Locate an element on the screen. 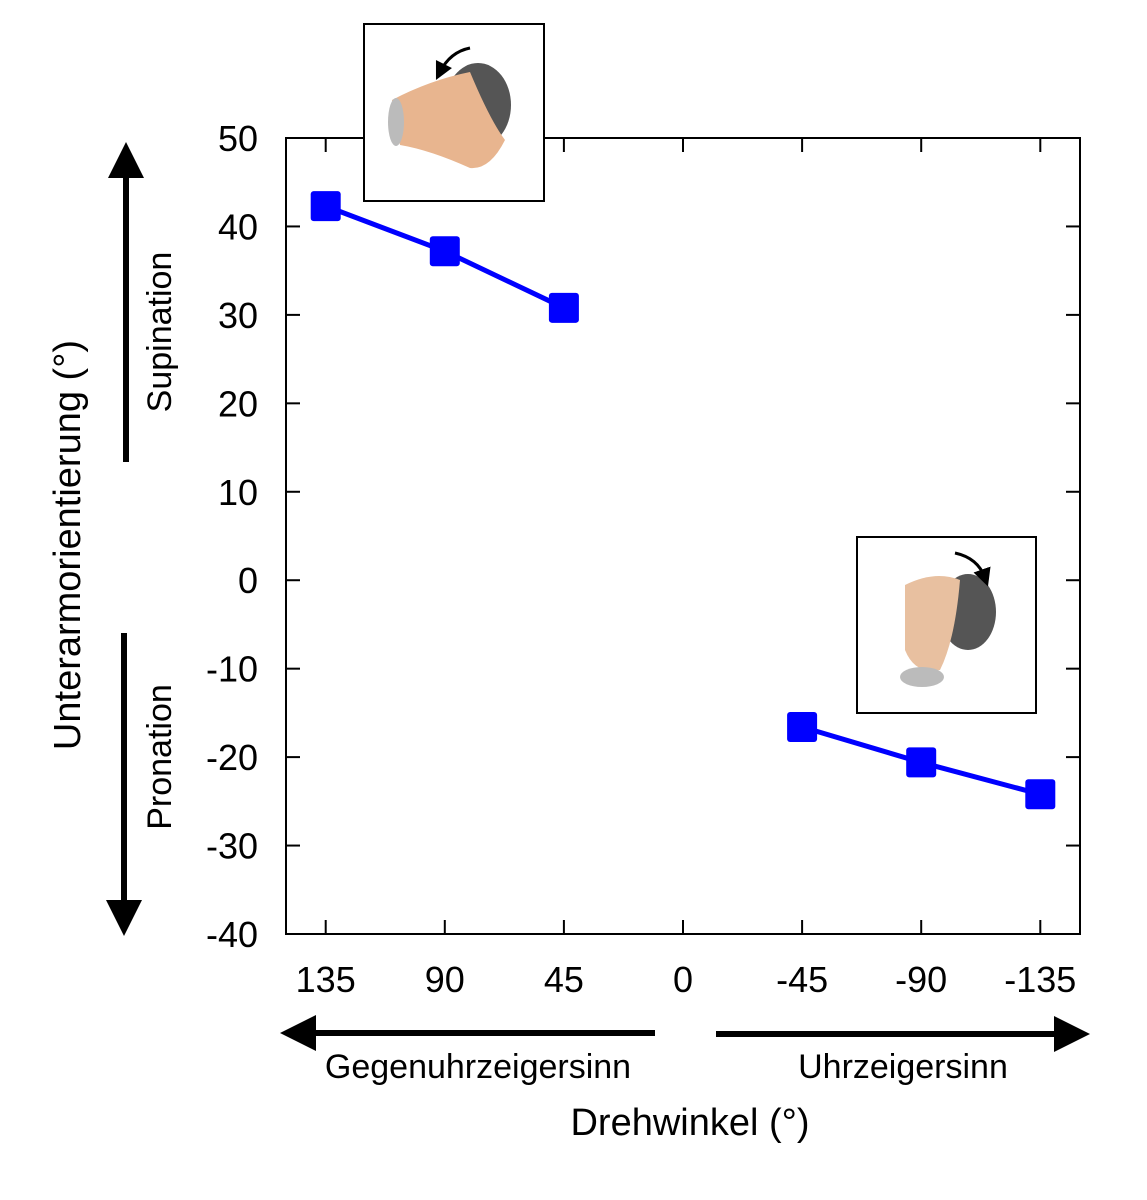 Image resolution: width=1147 pixels, height=1200 pixels. y-tick-label: -10 is located at coordinates (232, 669).